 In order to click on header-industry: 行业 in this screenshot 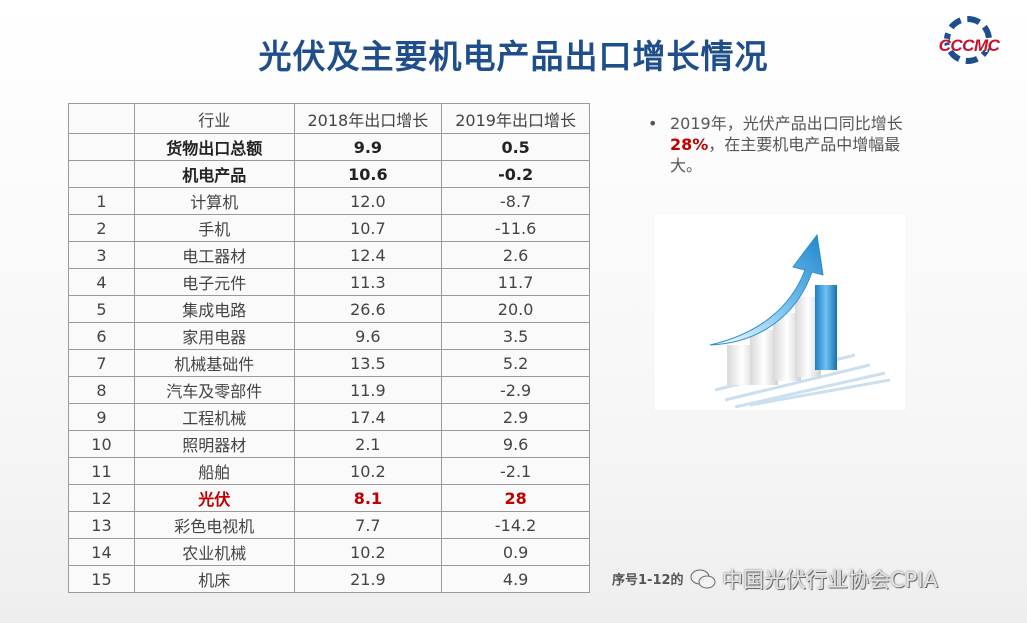, I will do `click(214, 118)`.